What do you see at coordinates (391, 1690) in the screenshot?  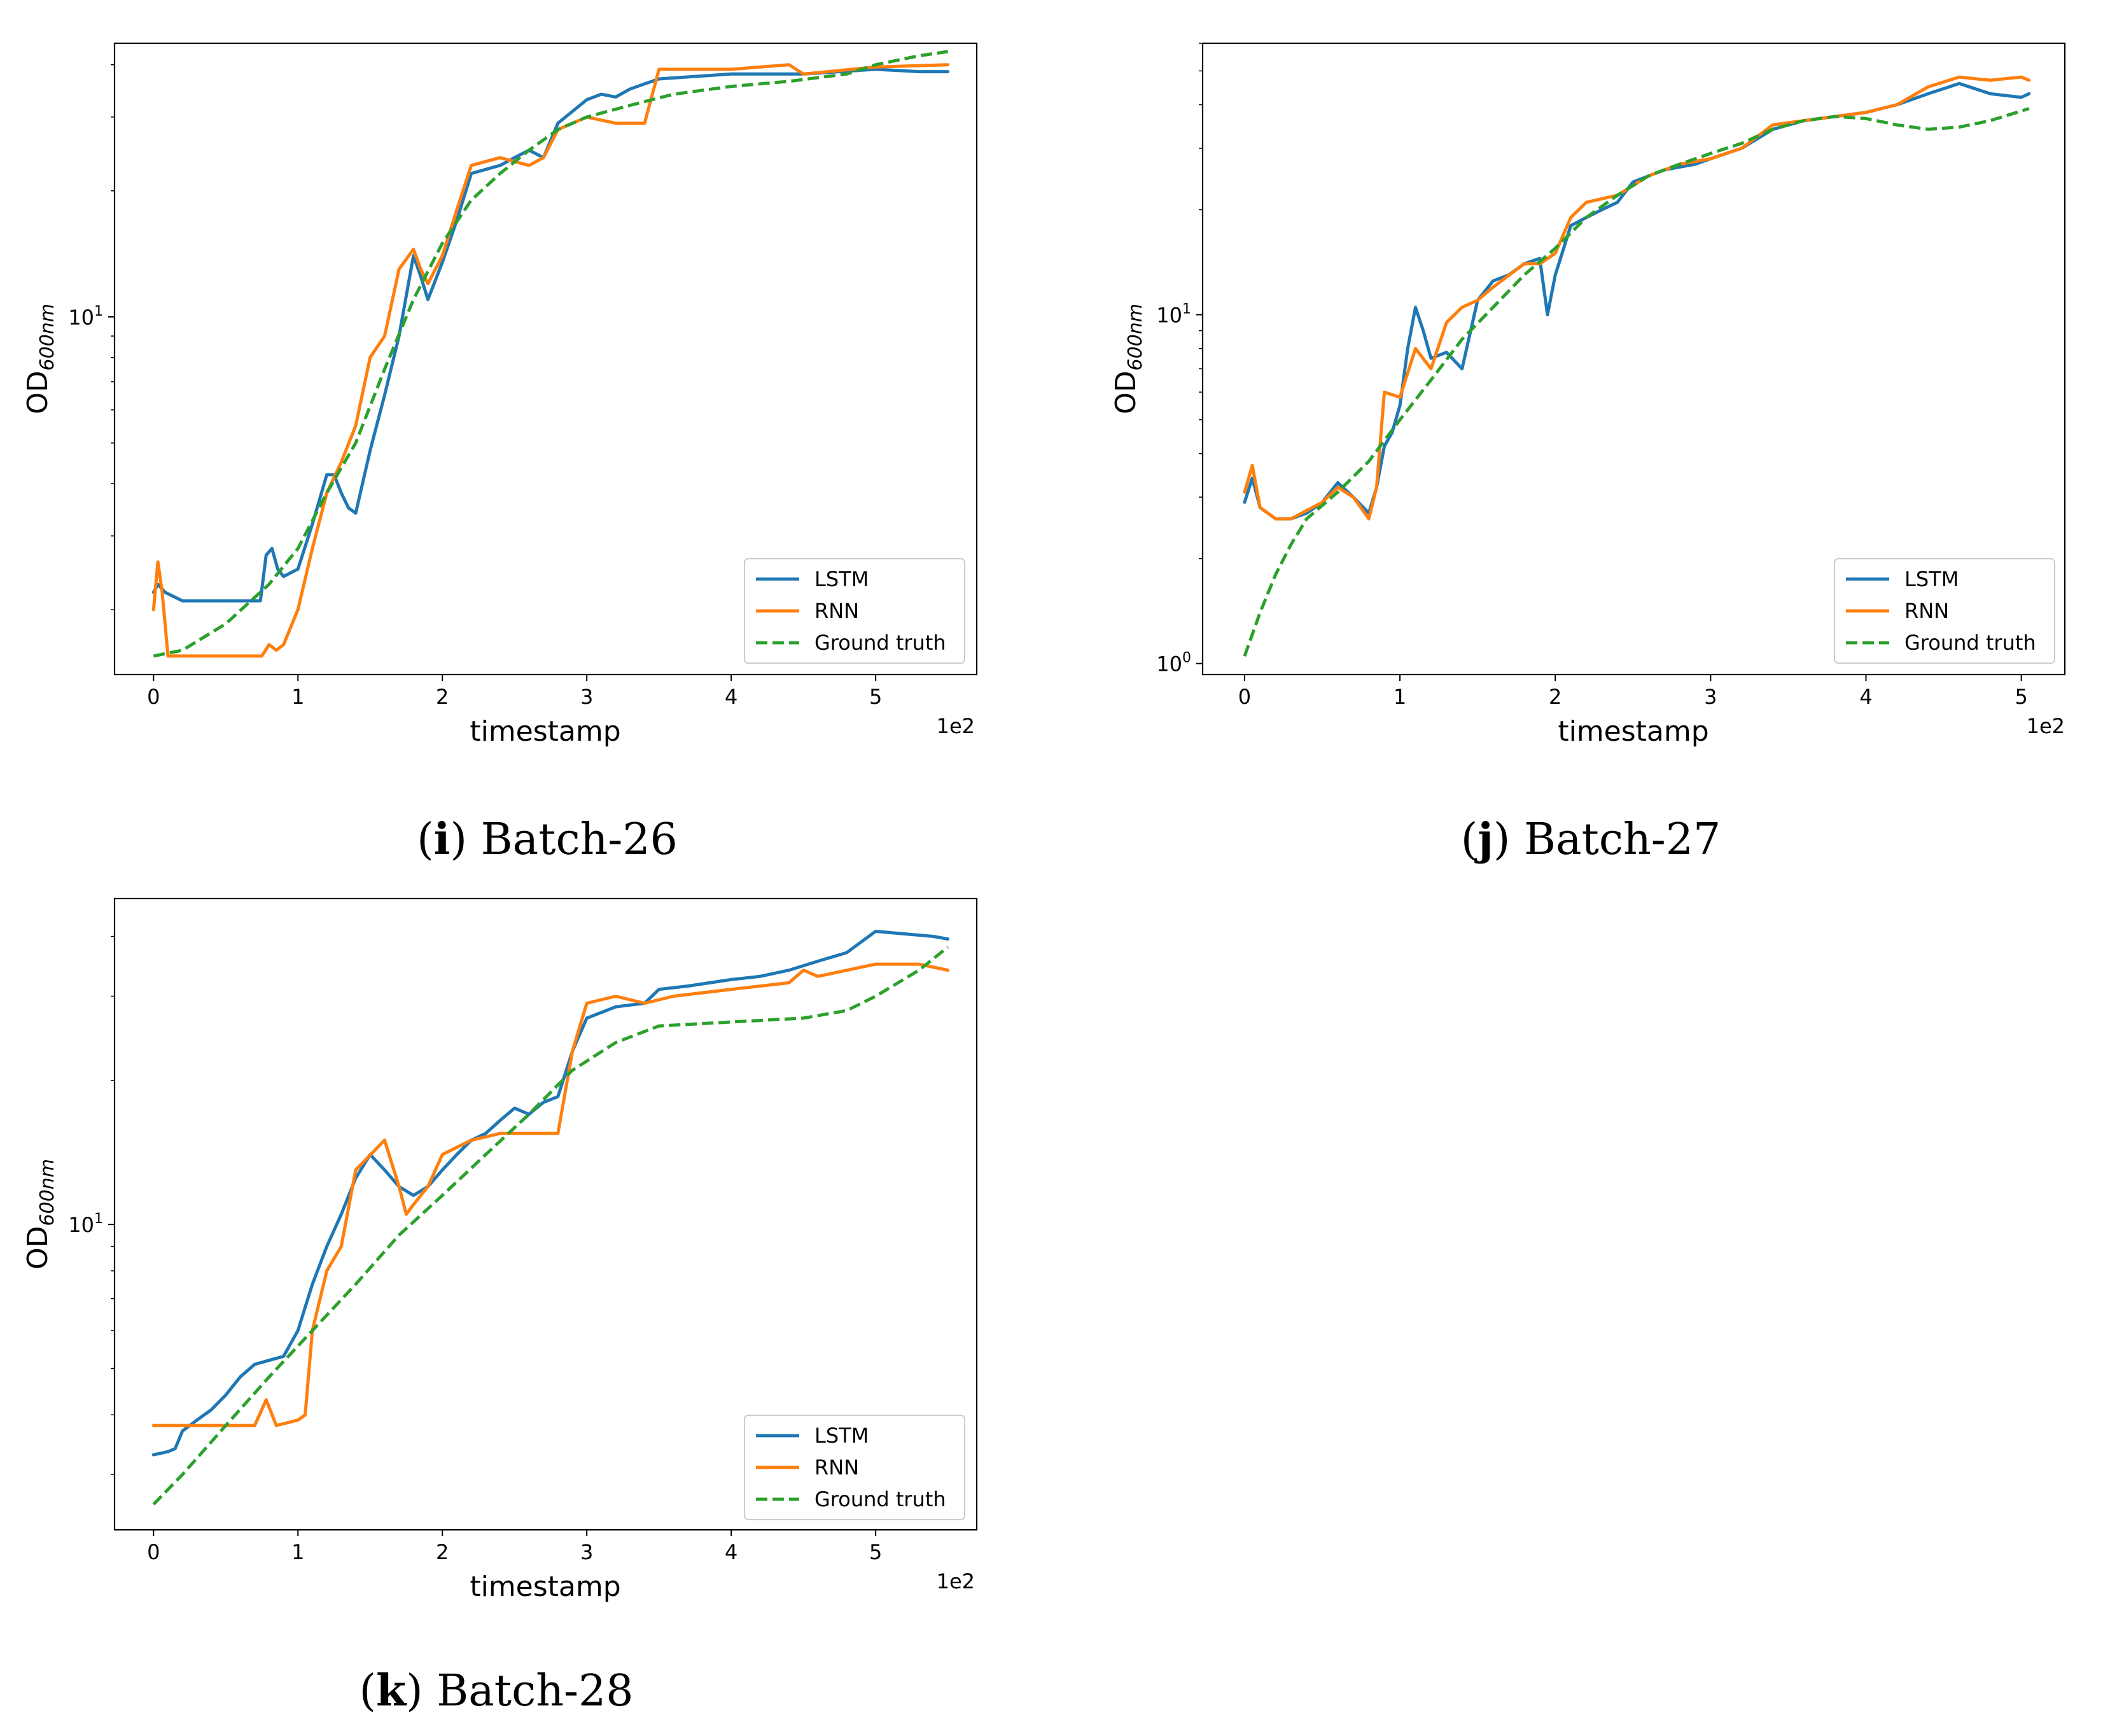 I see `caption-letter: k` at bounding box center [391, 1690].